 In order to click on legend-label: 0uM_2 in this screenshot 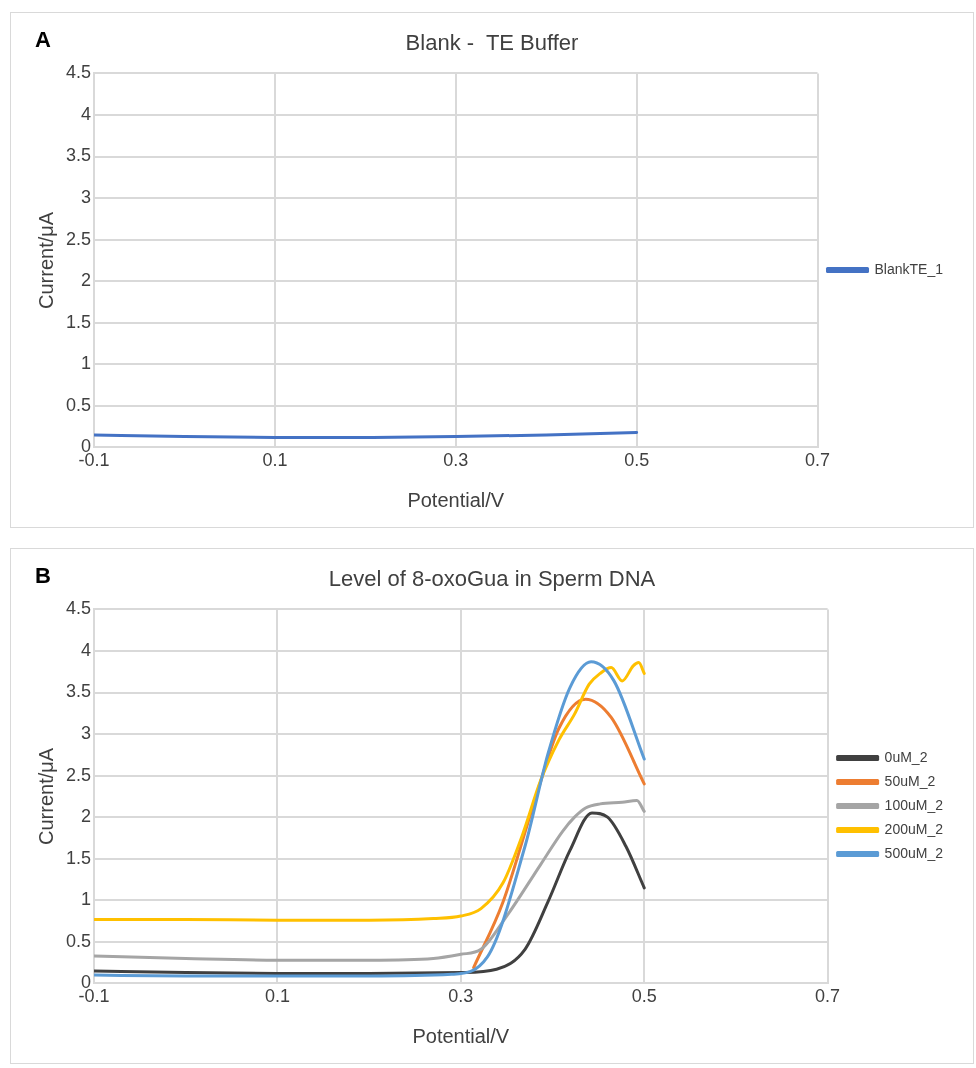, I will do `click(906, 756)`.